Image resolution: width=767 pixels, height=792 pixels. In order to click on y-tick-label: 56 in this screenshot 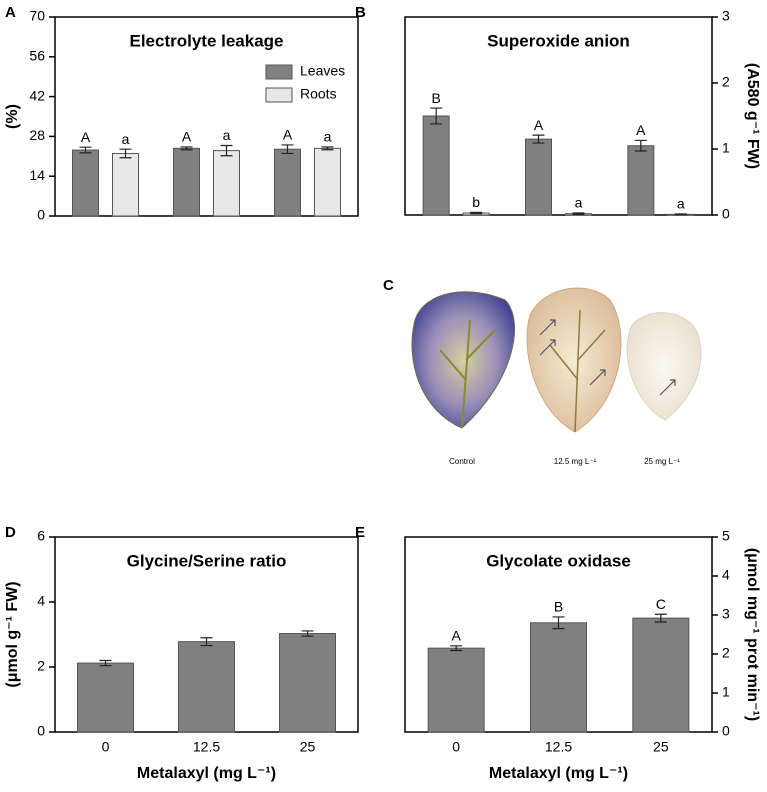, I will do `click(37, 56)`.